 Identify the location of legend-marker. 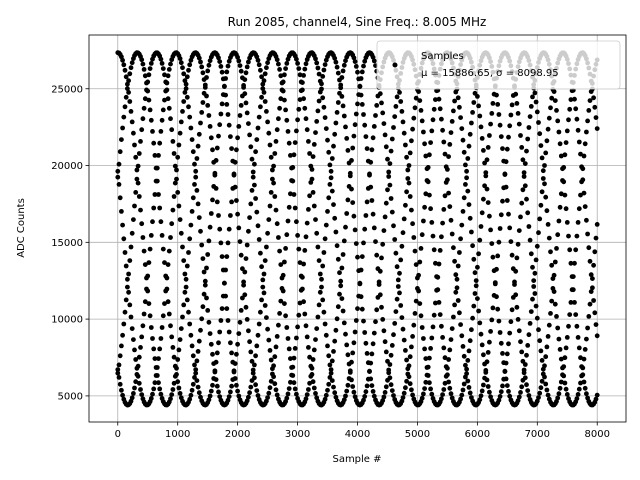
(395, 65).